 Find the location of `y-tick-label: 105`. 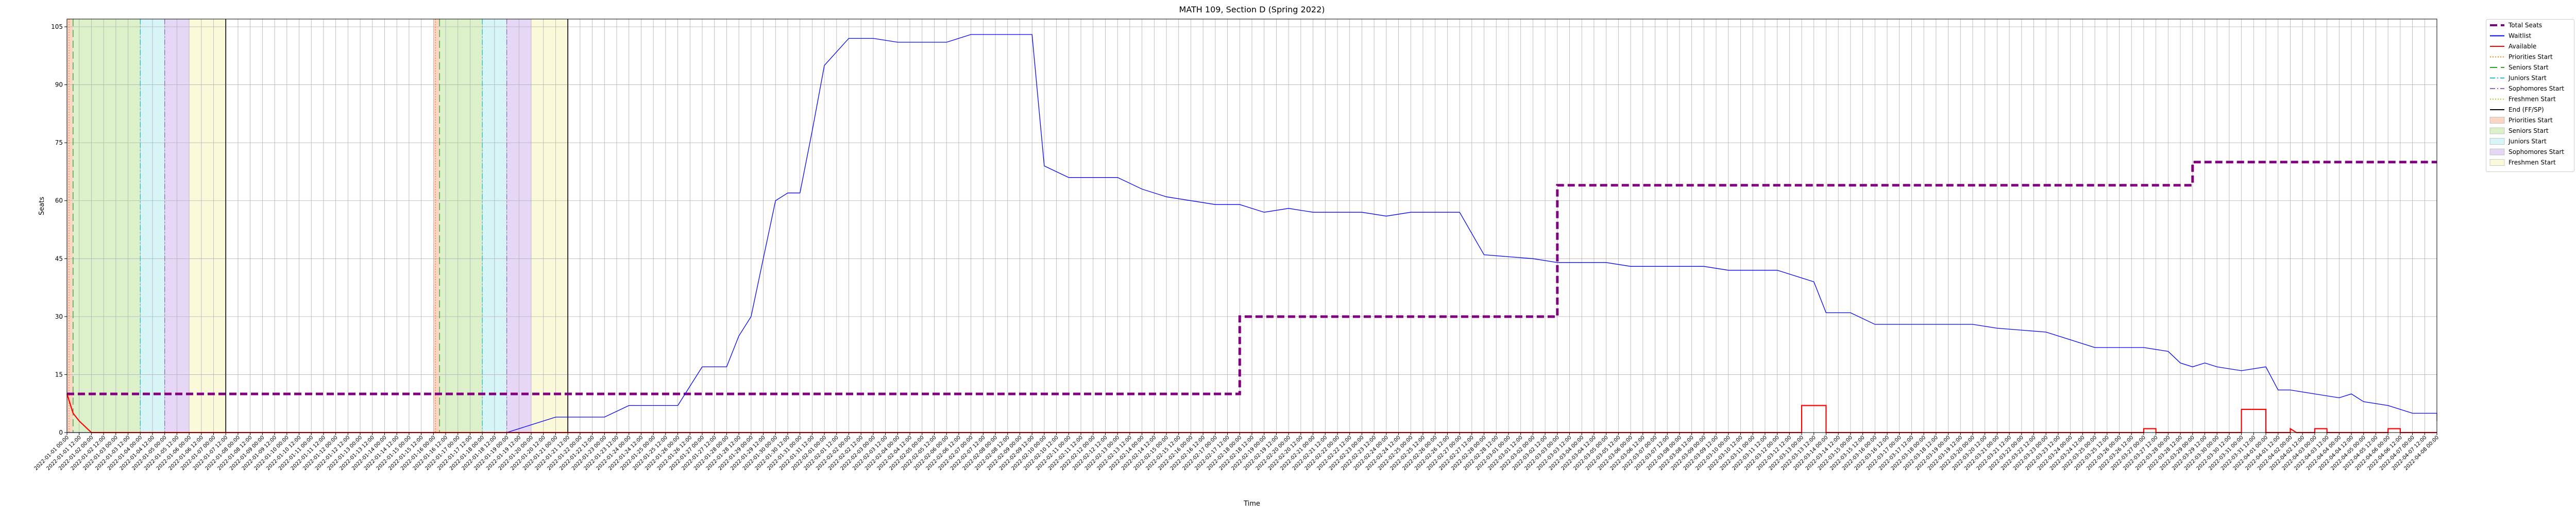

y-tick-label: 105 is located at coordinates (57, 26).